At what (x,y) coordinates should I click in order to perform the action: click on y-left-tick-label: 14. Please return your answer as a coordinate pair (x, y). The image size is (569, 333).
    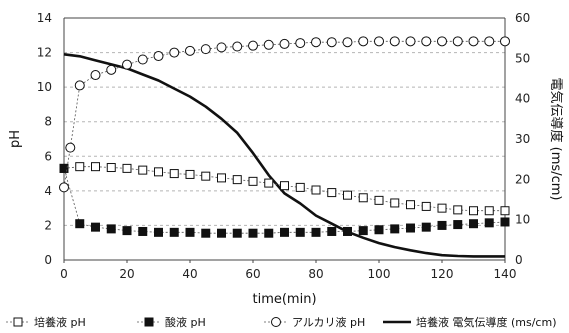
    Looking at the image, I should click on (44, 18).